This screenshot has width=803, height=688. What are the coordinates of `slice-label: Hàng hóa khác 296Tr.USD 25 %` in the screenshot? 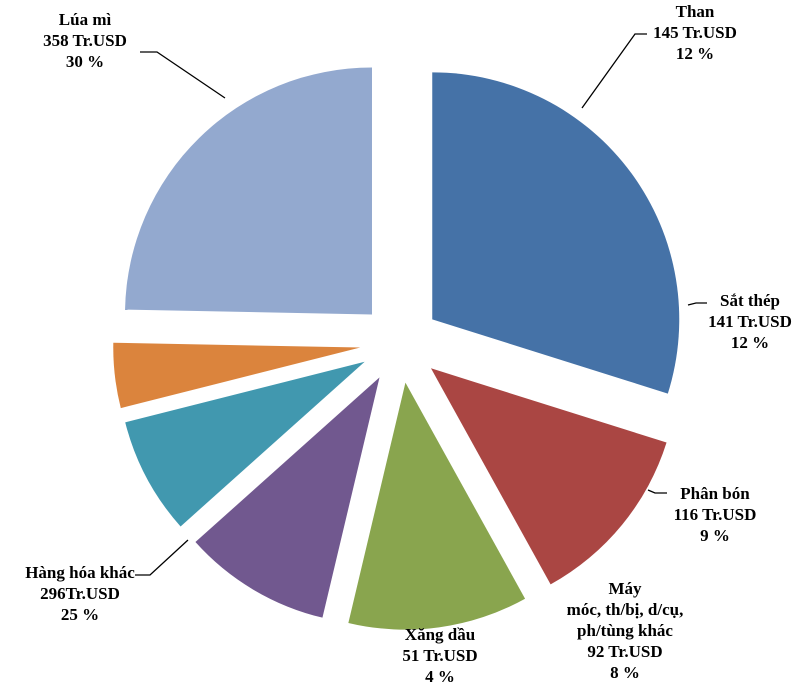 It's located at (82, 593).